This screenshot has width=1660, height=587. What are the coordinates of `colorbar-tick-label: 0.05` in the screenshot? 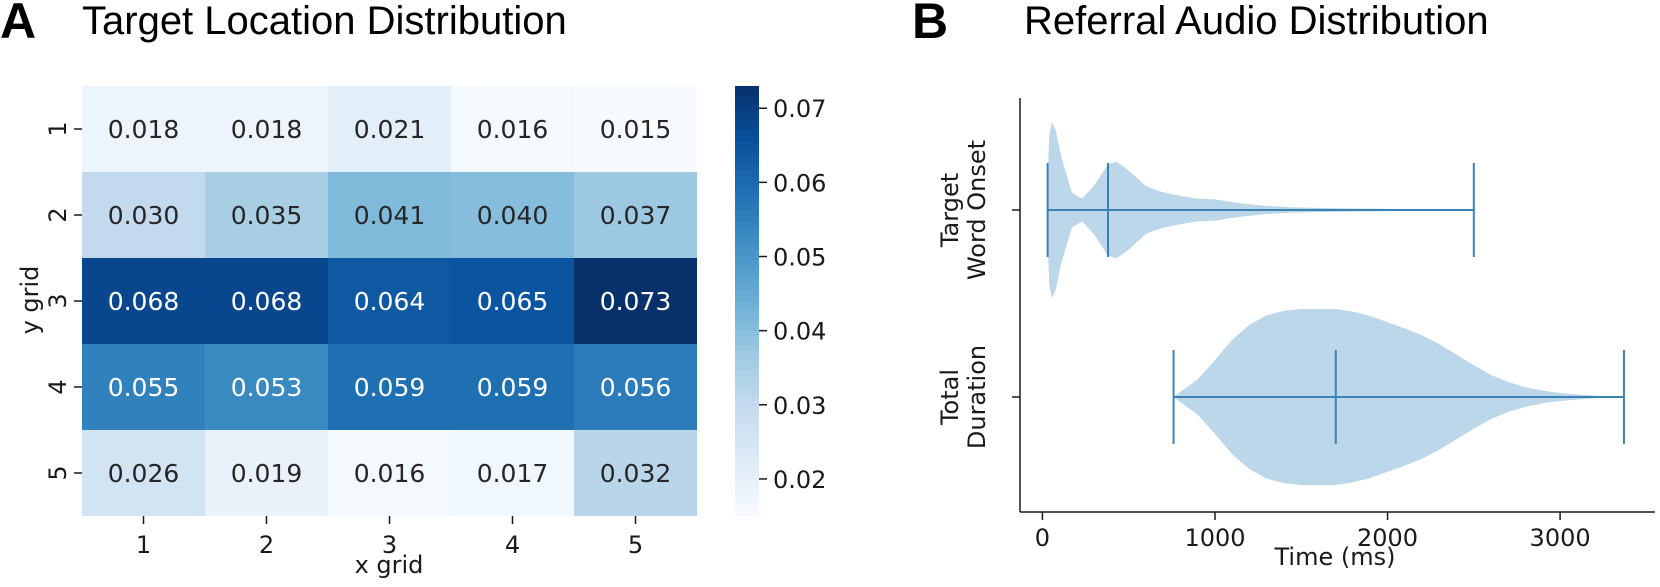 It's located at (799, 258).